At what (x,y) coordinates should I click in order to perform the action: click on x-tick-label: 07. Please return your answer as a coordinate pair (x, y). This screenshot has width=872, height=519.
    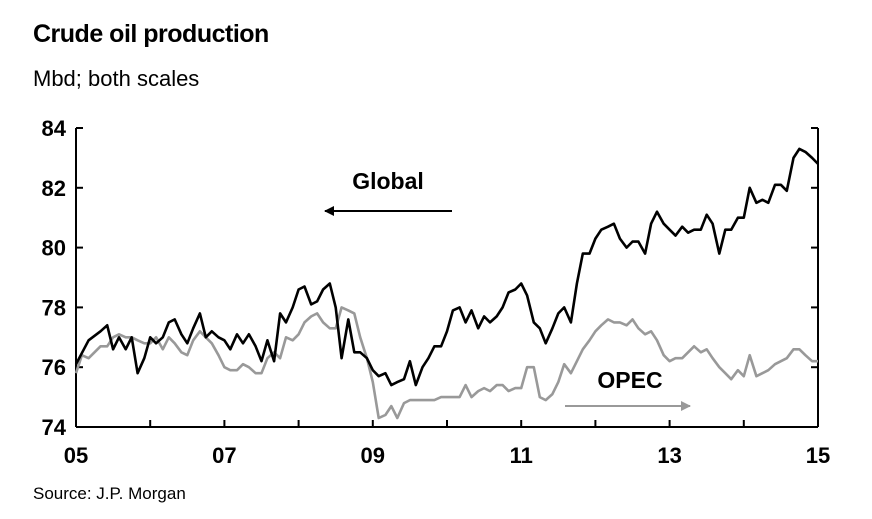
    Looking at the image, I should click on (224, 455).